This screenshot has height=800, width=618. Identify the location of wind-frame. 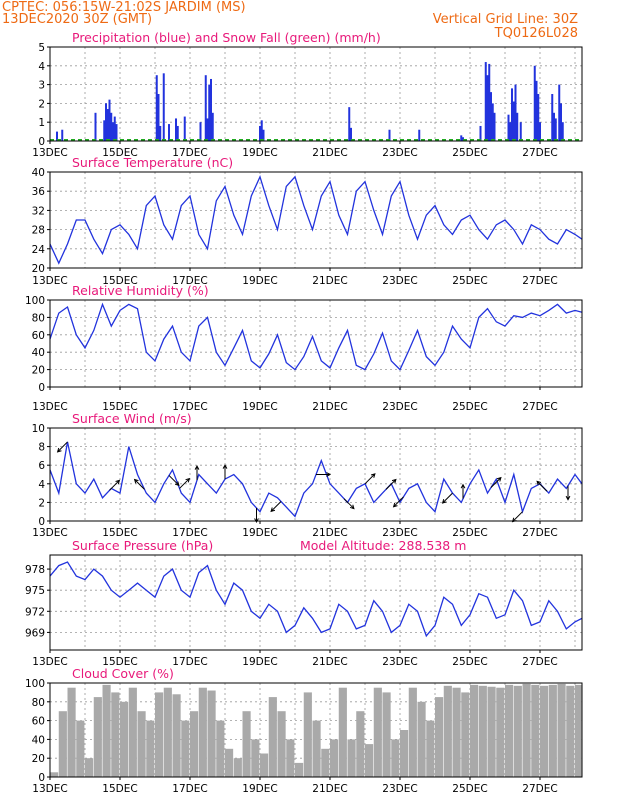
(316, 474).